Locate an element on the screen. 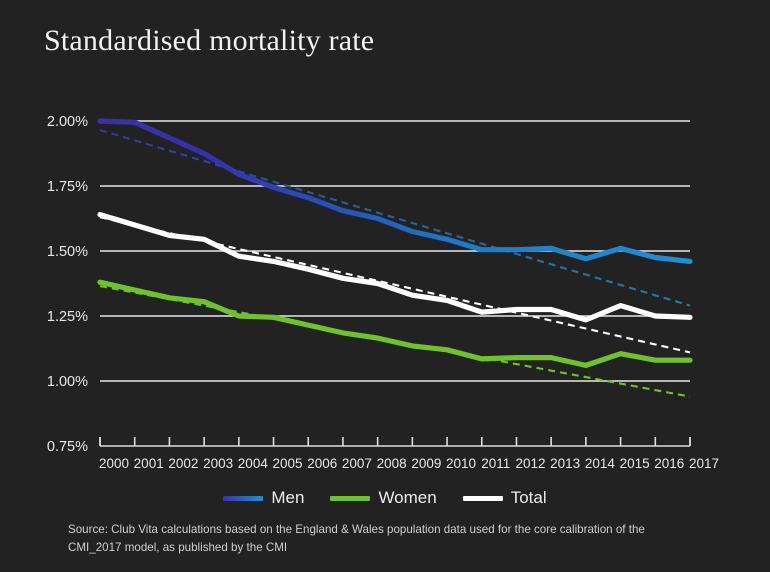 This screenshot has height=572, width=770. x-axis-tick-label: 2000 is located at coordinates (114, 463).